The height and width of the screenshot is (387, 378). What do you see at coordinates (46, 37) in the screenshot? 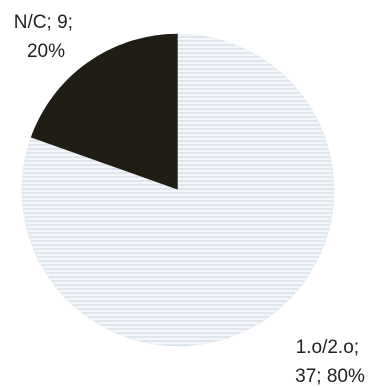
I see `slice-label-nc: N/C; 9; 20%` at bounding box center [46, 37].